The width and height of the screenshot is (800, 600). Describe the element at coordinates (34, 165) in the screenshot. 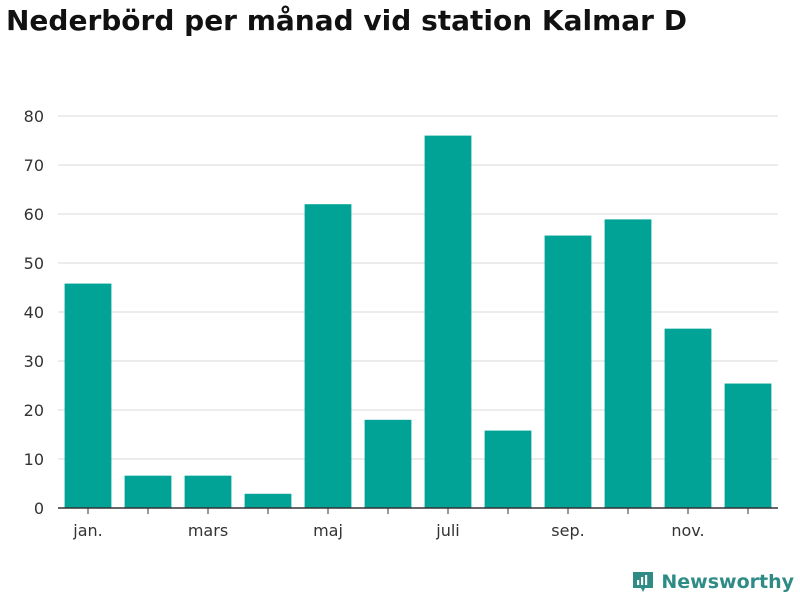

I see `y-tick-label: 70` at that location.